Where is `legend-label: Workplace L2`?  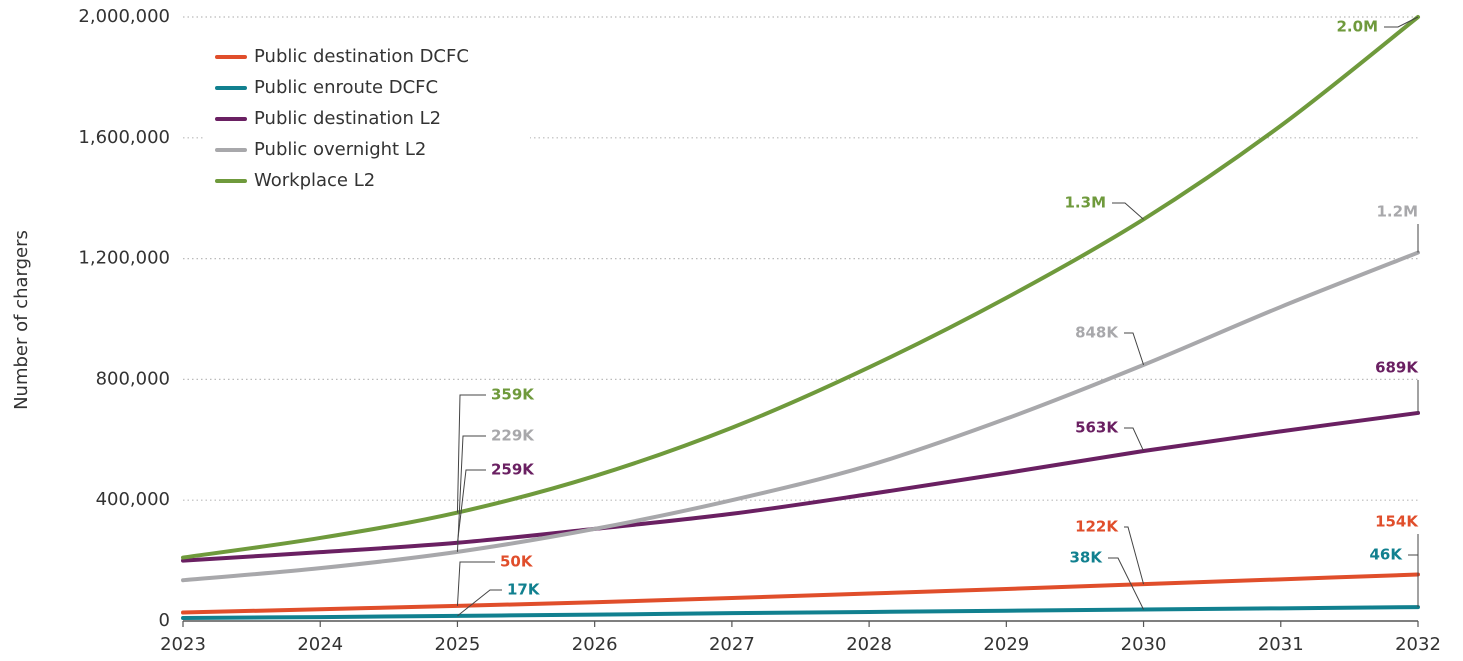 legend-label: Workplace L2 is located at coordinates (314, 180).